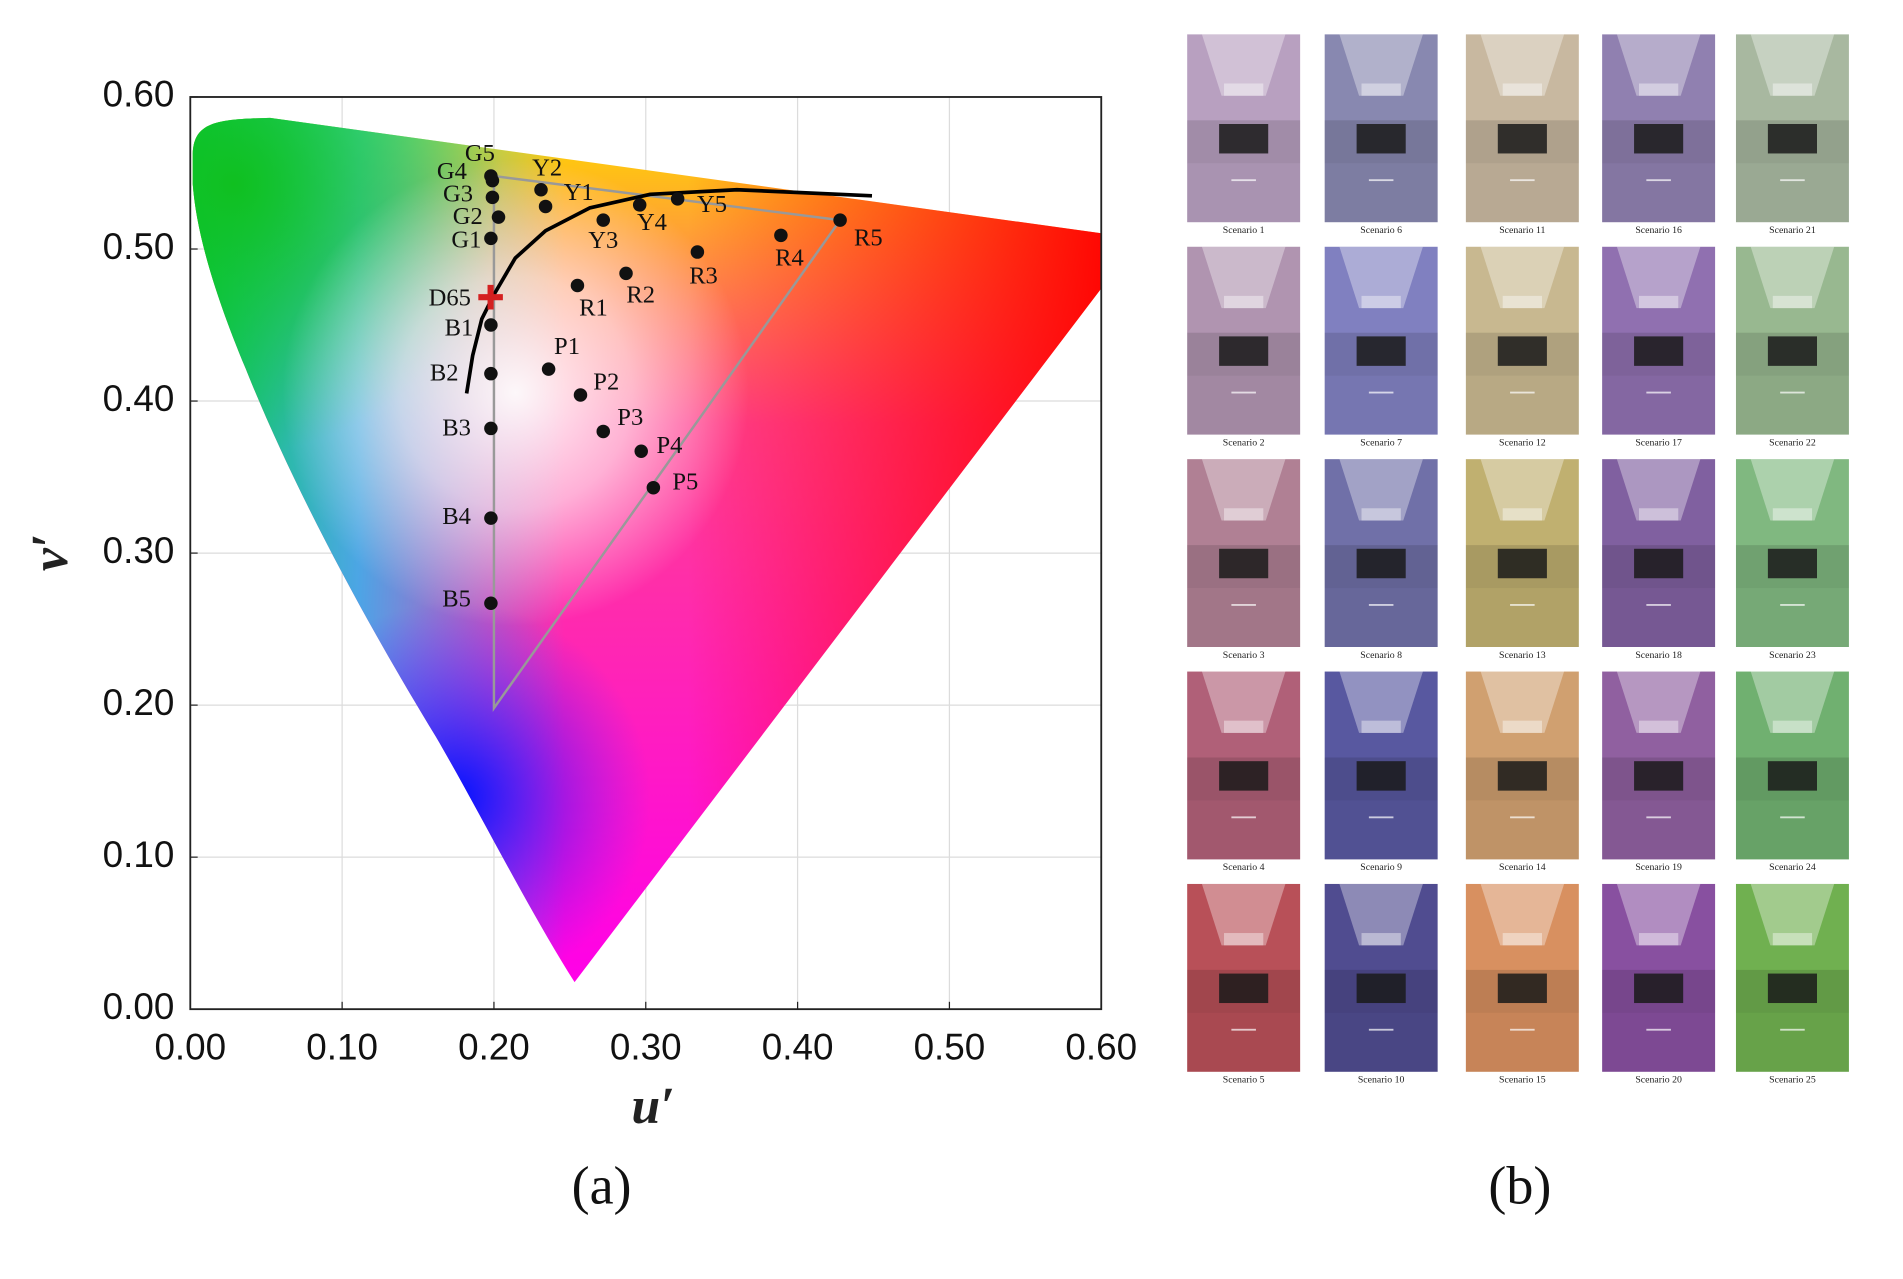 This screenshot has height=1279, width=1903. What do you see at coordinates (1101, 1046) in the screenshot?
I see `x-tick-label: 0.60` at bounding box center [1101, 1046].